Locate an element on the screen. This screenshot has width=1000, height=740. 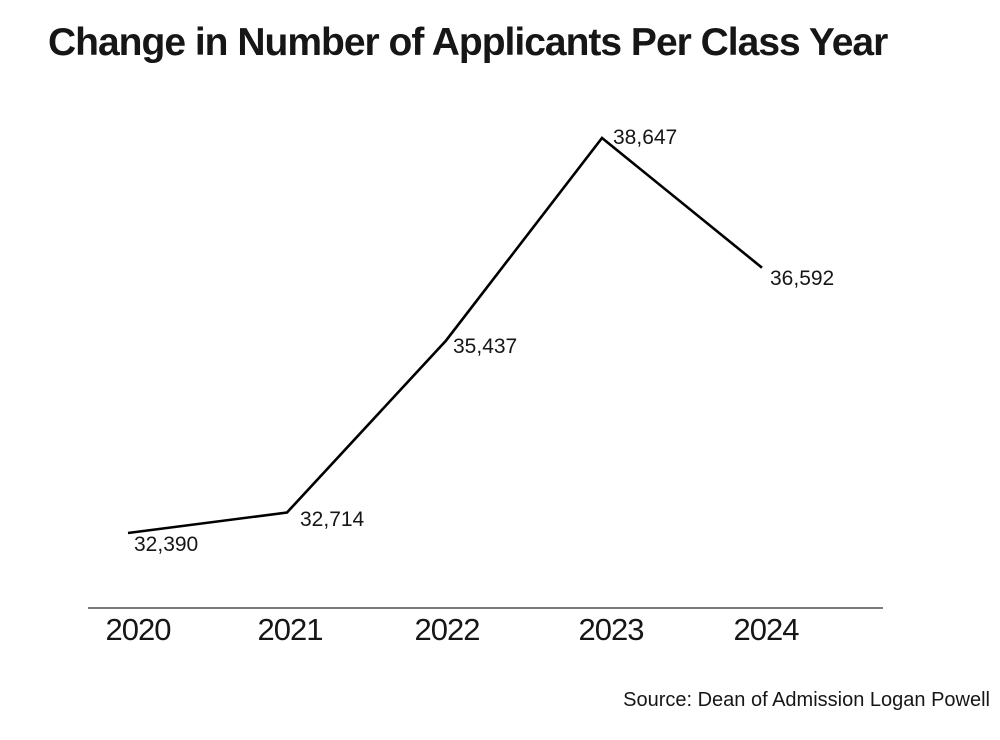
x-tick-2024: 2024 is located at coordinates (766, 629).